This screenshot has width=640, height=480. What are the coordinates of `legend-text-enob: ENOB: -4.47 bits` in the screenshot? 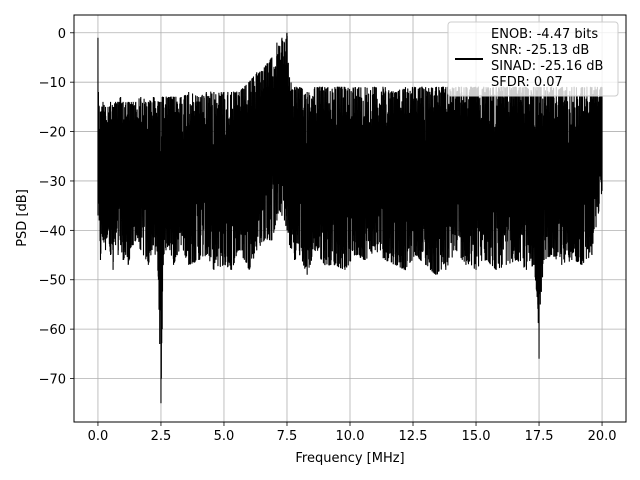 It's located at (544, 34).